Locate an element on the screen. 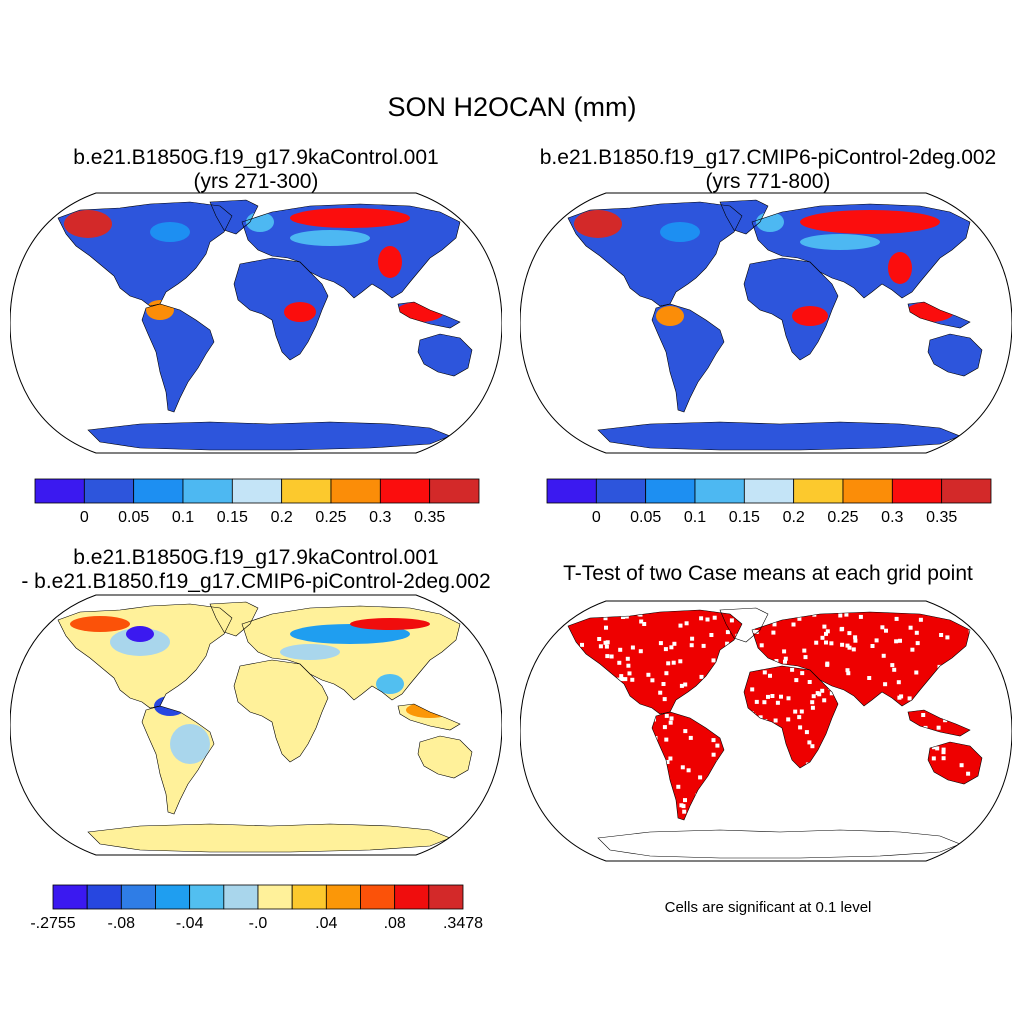 Image resolution: width=1024 pixels, height=1024 pixels. panel-1-title-line-1: b.e21.B1850G.f19_g17.9kaControl.001 is located at coordinates (256, 157).